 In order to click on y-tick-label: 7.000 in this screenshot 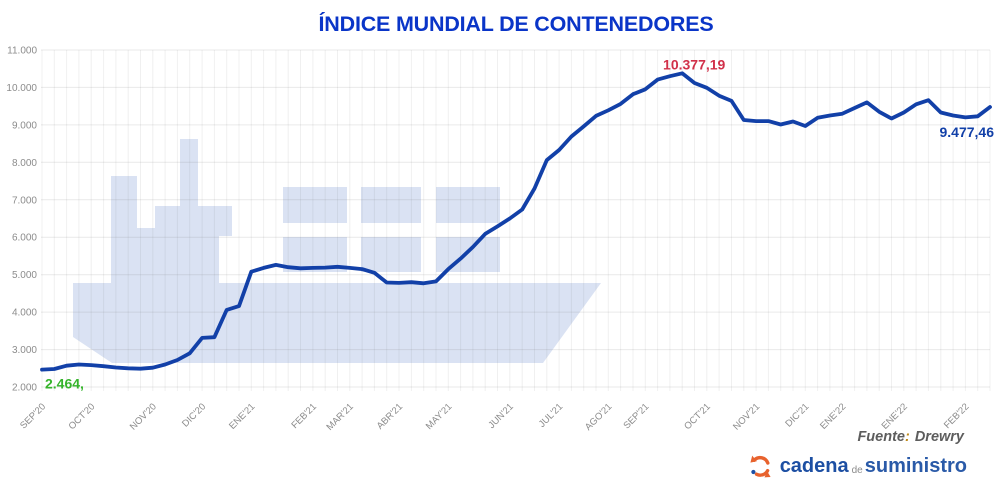, I will do `click(24, 200)`.